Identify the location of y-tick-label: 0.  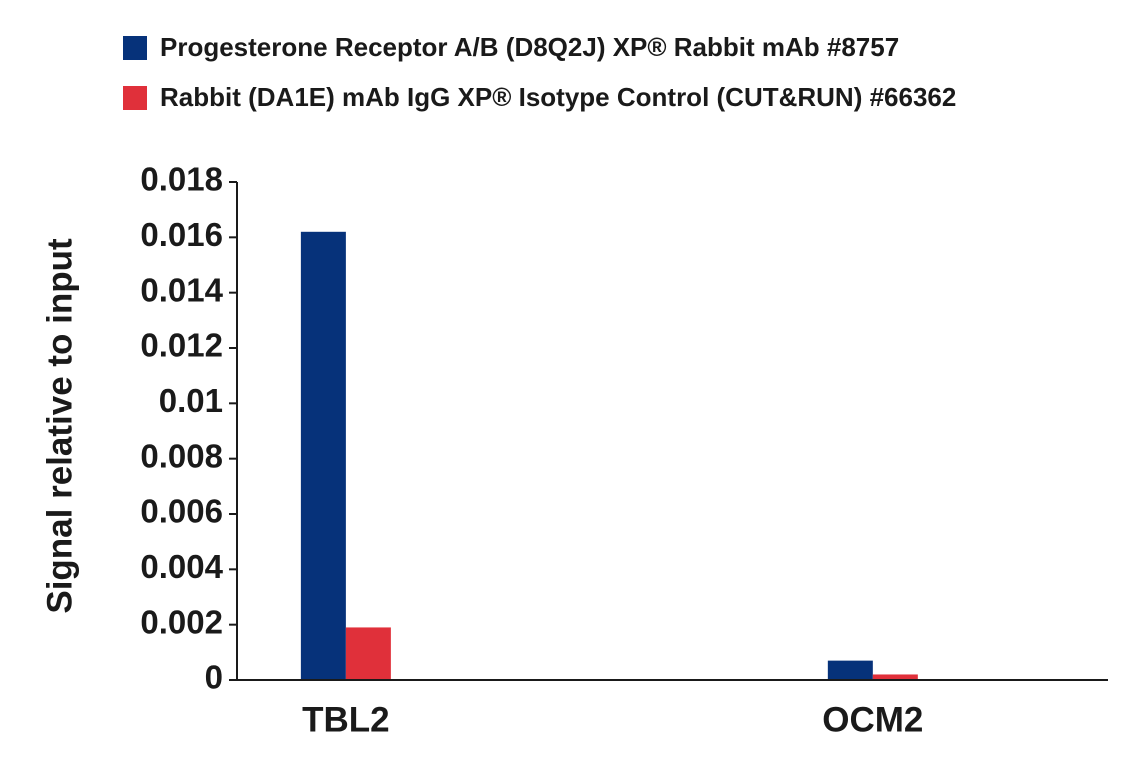
(214, 677).